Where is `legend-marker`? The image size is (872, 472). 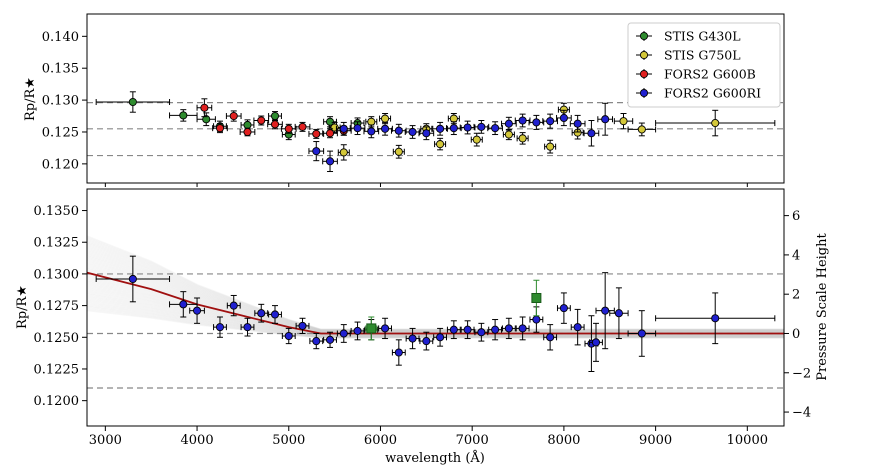 legend-marker is located at coordinates (644, 55).